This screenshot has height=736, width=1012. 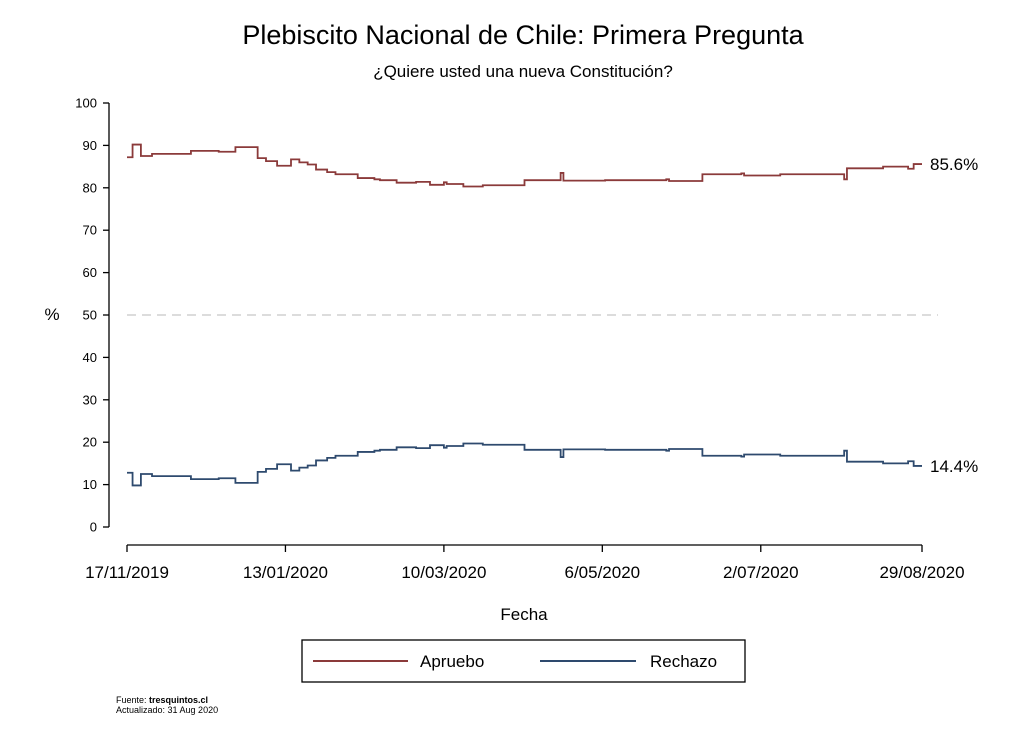 What do you see at coordinates (51, 314) in the screenshot?
I see `y-axis-title: %` at bounding box center [51, 314].